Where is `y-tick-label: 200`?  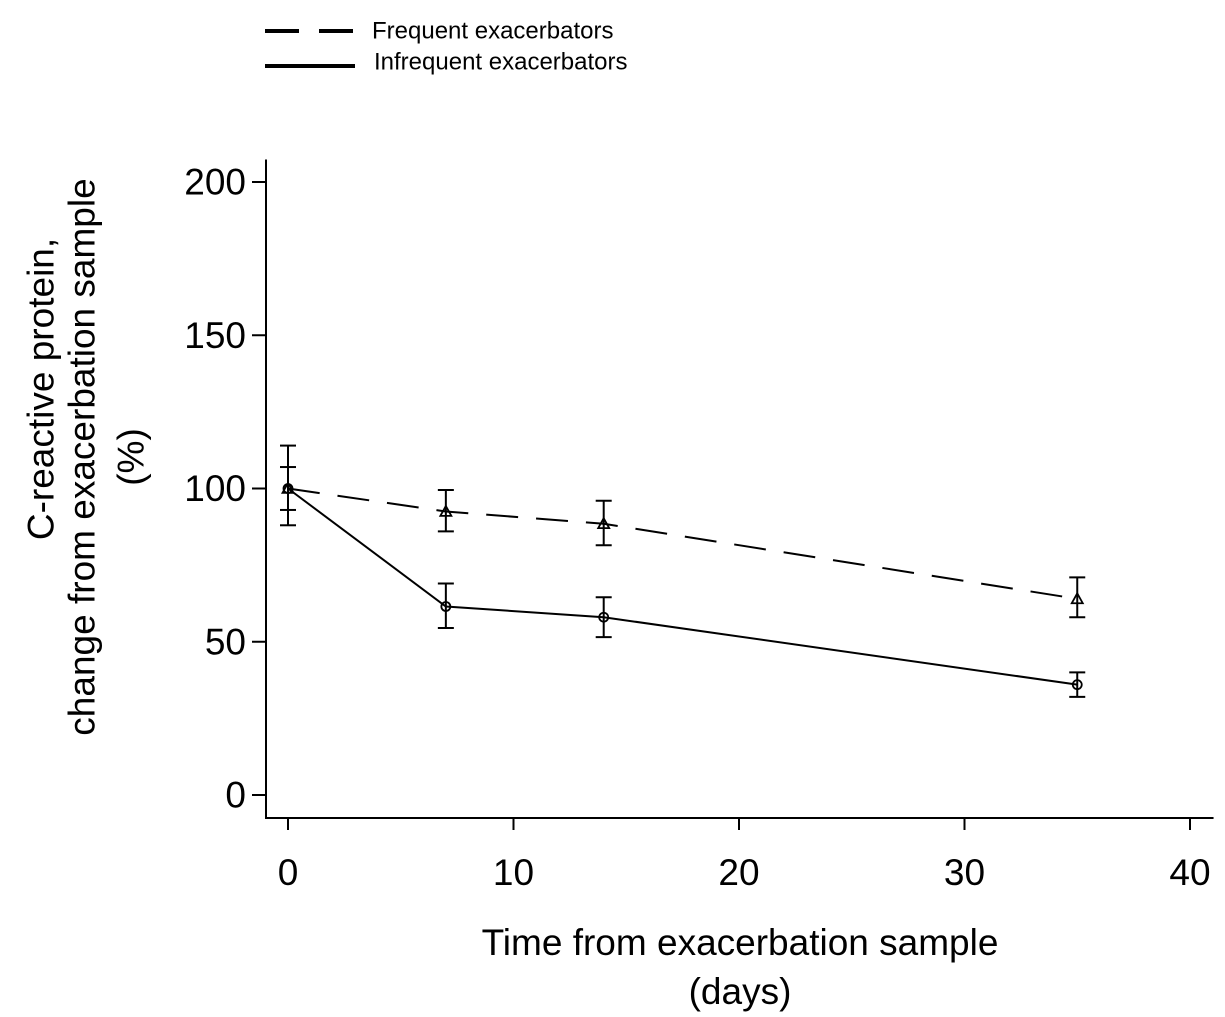
y-tick-label: 200 is located at coordinates (215, 182).